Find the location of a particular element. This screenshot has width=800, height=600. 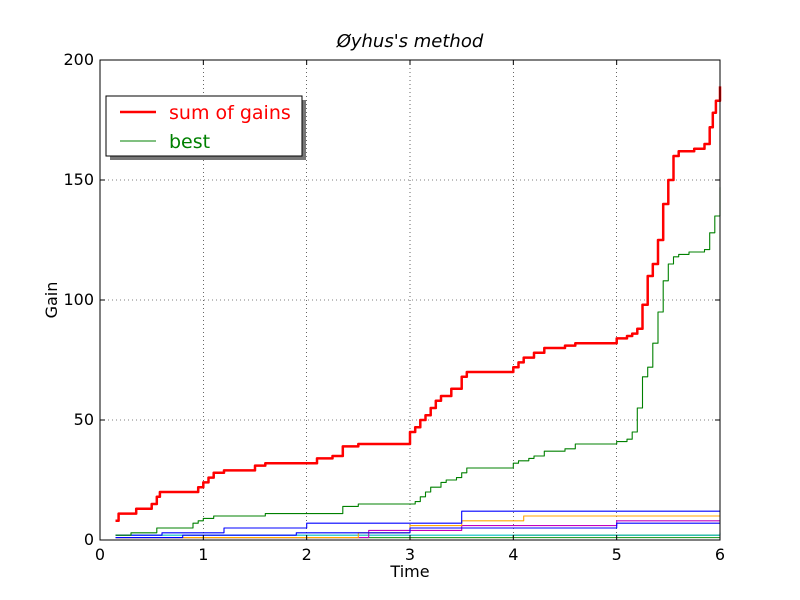

legend: sum of gains best is located at coordinates (205, 127).